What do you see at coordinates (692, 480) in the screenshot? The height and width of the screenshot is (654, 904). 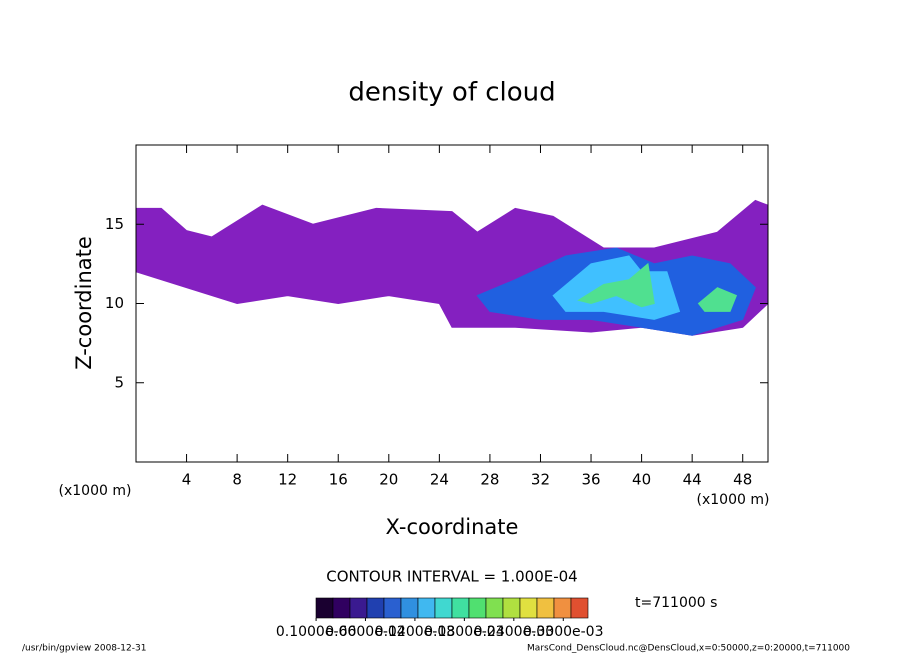 I see `x-tick-label: 44` at bounding box center [692, 480].